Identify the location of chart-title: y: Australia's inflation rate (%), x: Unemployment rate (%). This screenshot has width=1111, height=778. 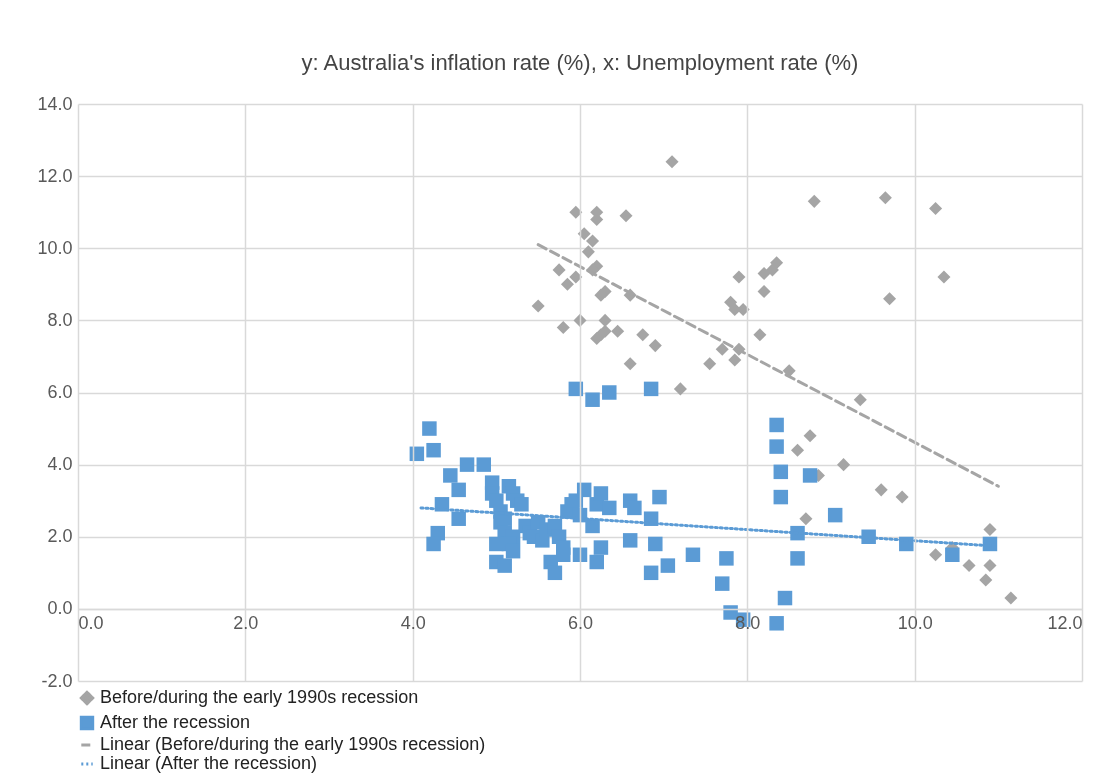
(580, 62).